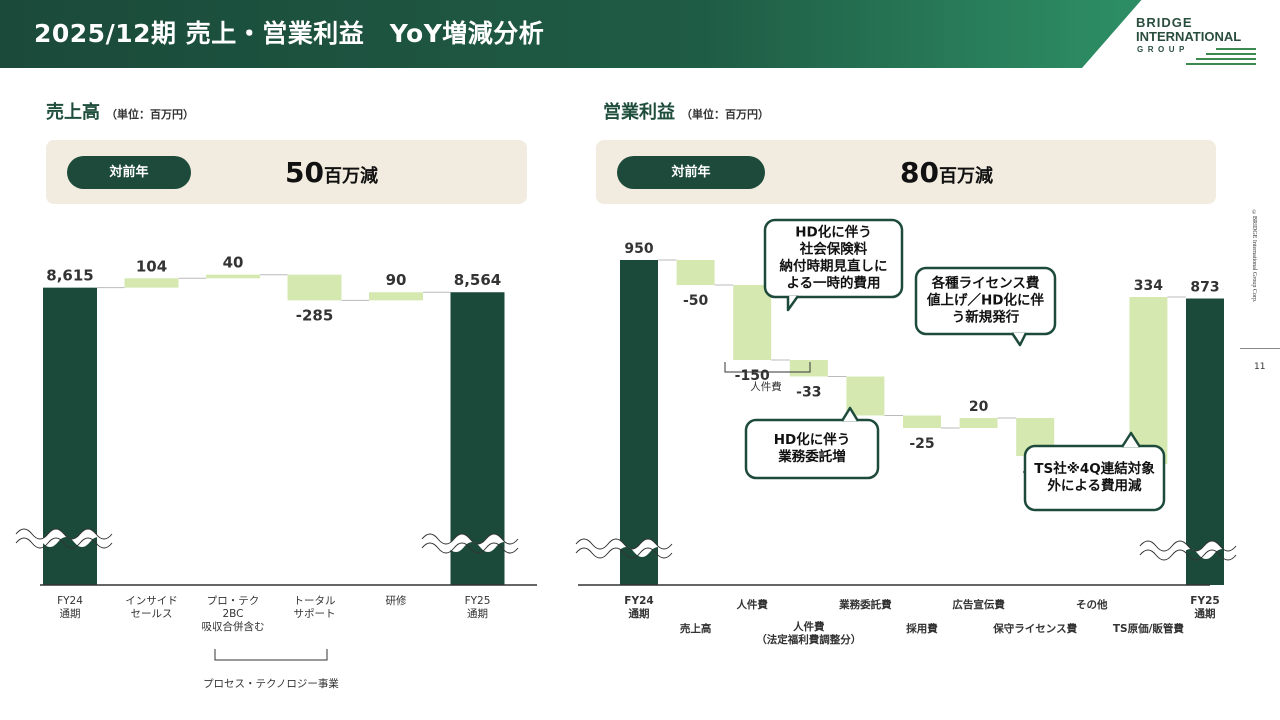 Image resolution: width=1280 pixels, height=720 pixels. What do you see at coordinates (1254, 256) in the screenshot?
I see `copyright-vertical: ©BRIDGE International Group Corp.` at bounding box center [1254, 256].